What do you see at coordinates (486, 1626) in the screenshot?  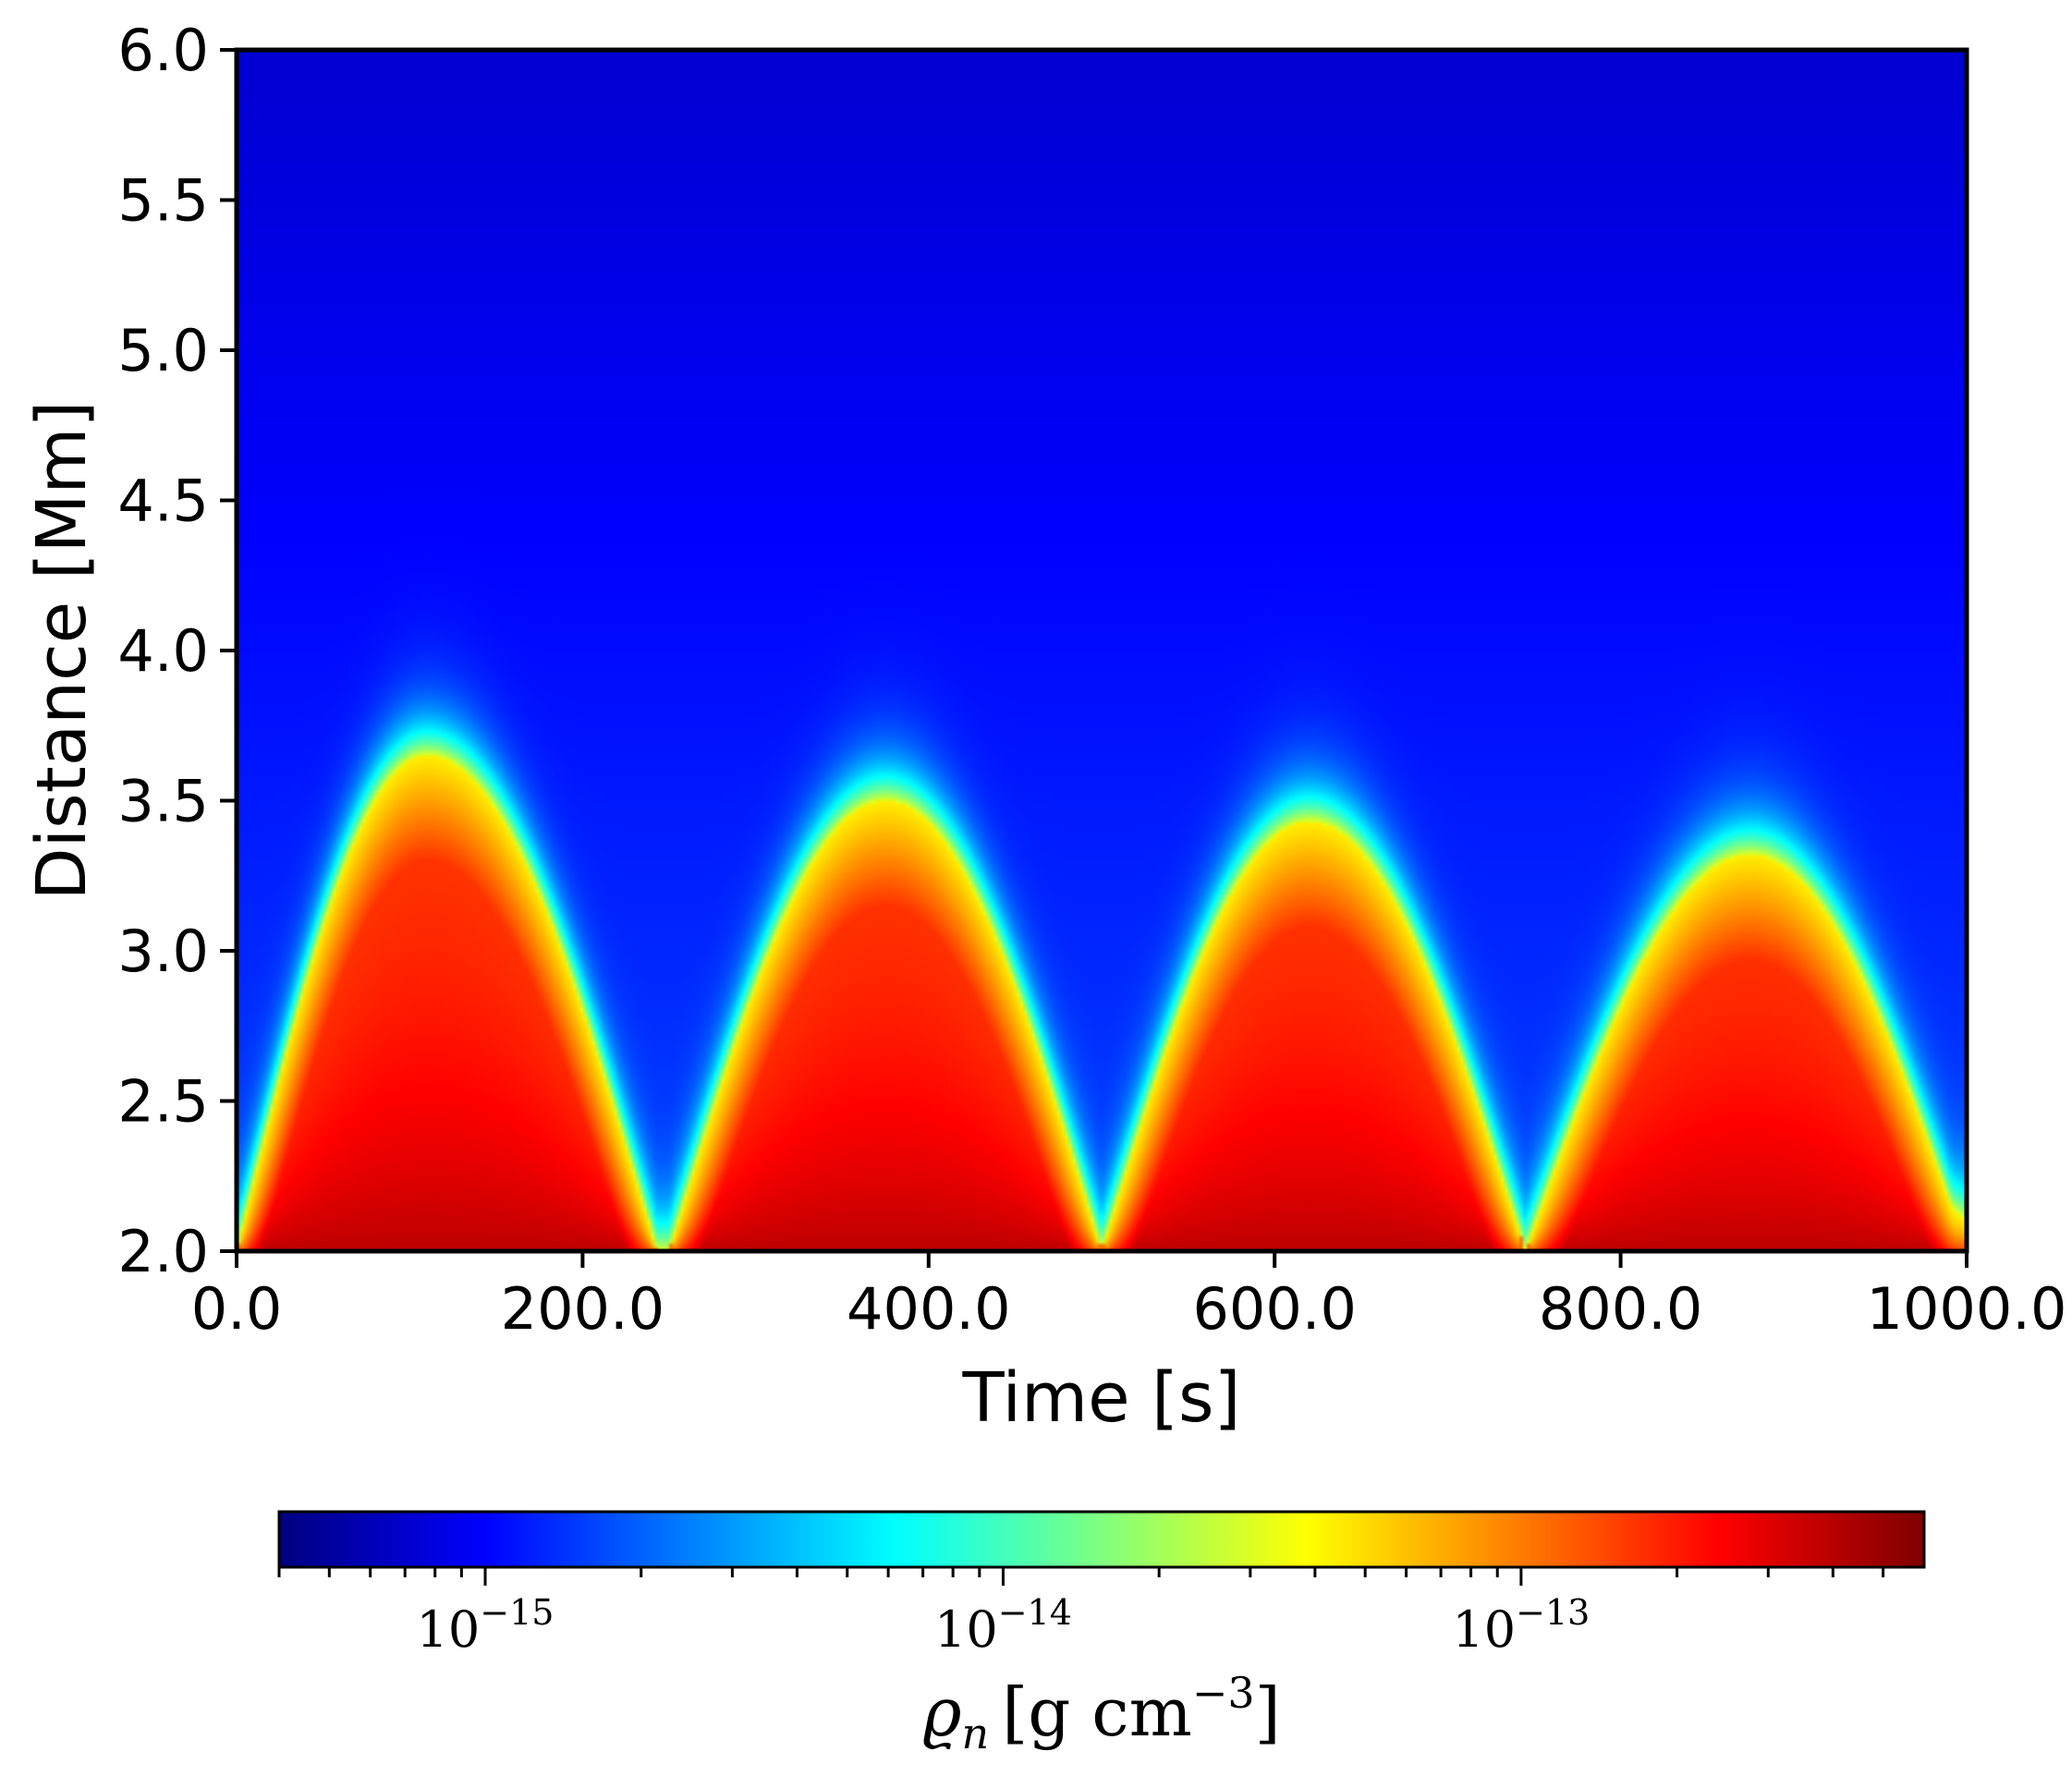 I see `colorbar-tick-label: 10−15` at bounding box center [486, 1626].